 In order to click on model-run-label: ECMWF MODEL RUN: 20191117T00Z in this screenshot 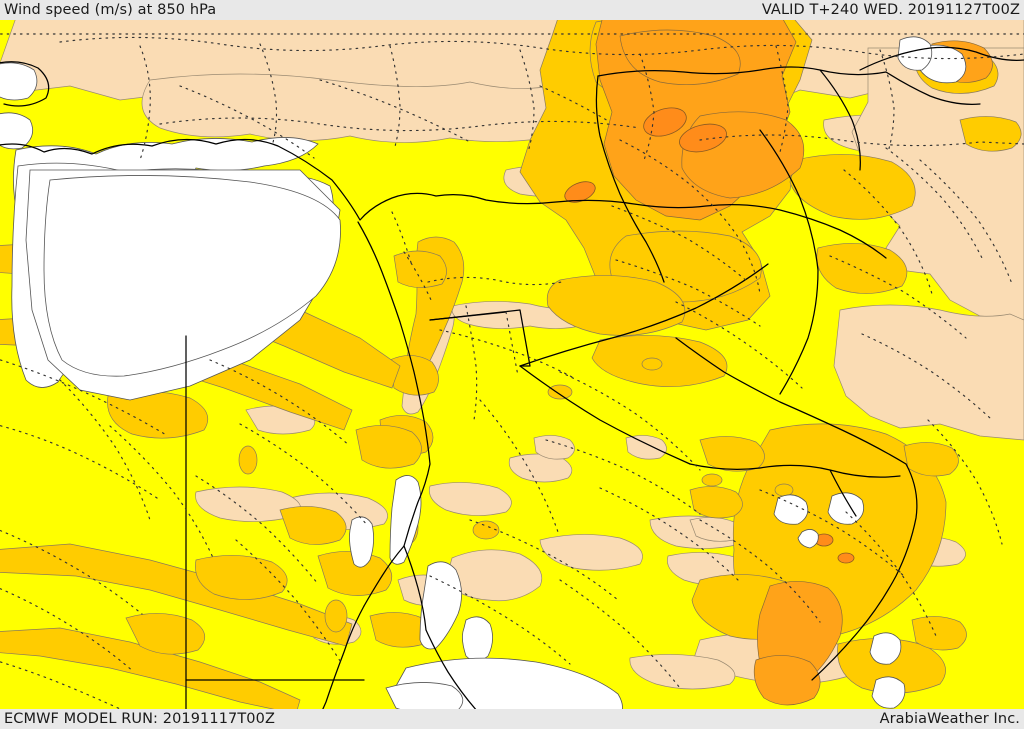, I will do `click(139, 719)`.